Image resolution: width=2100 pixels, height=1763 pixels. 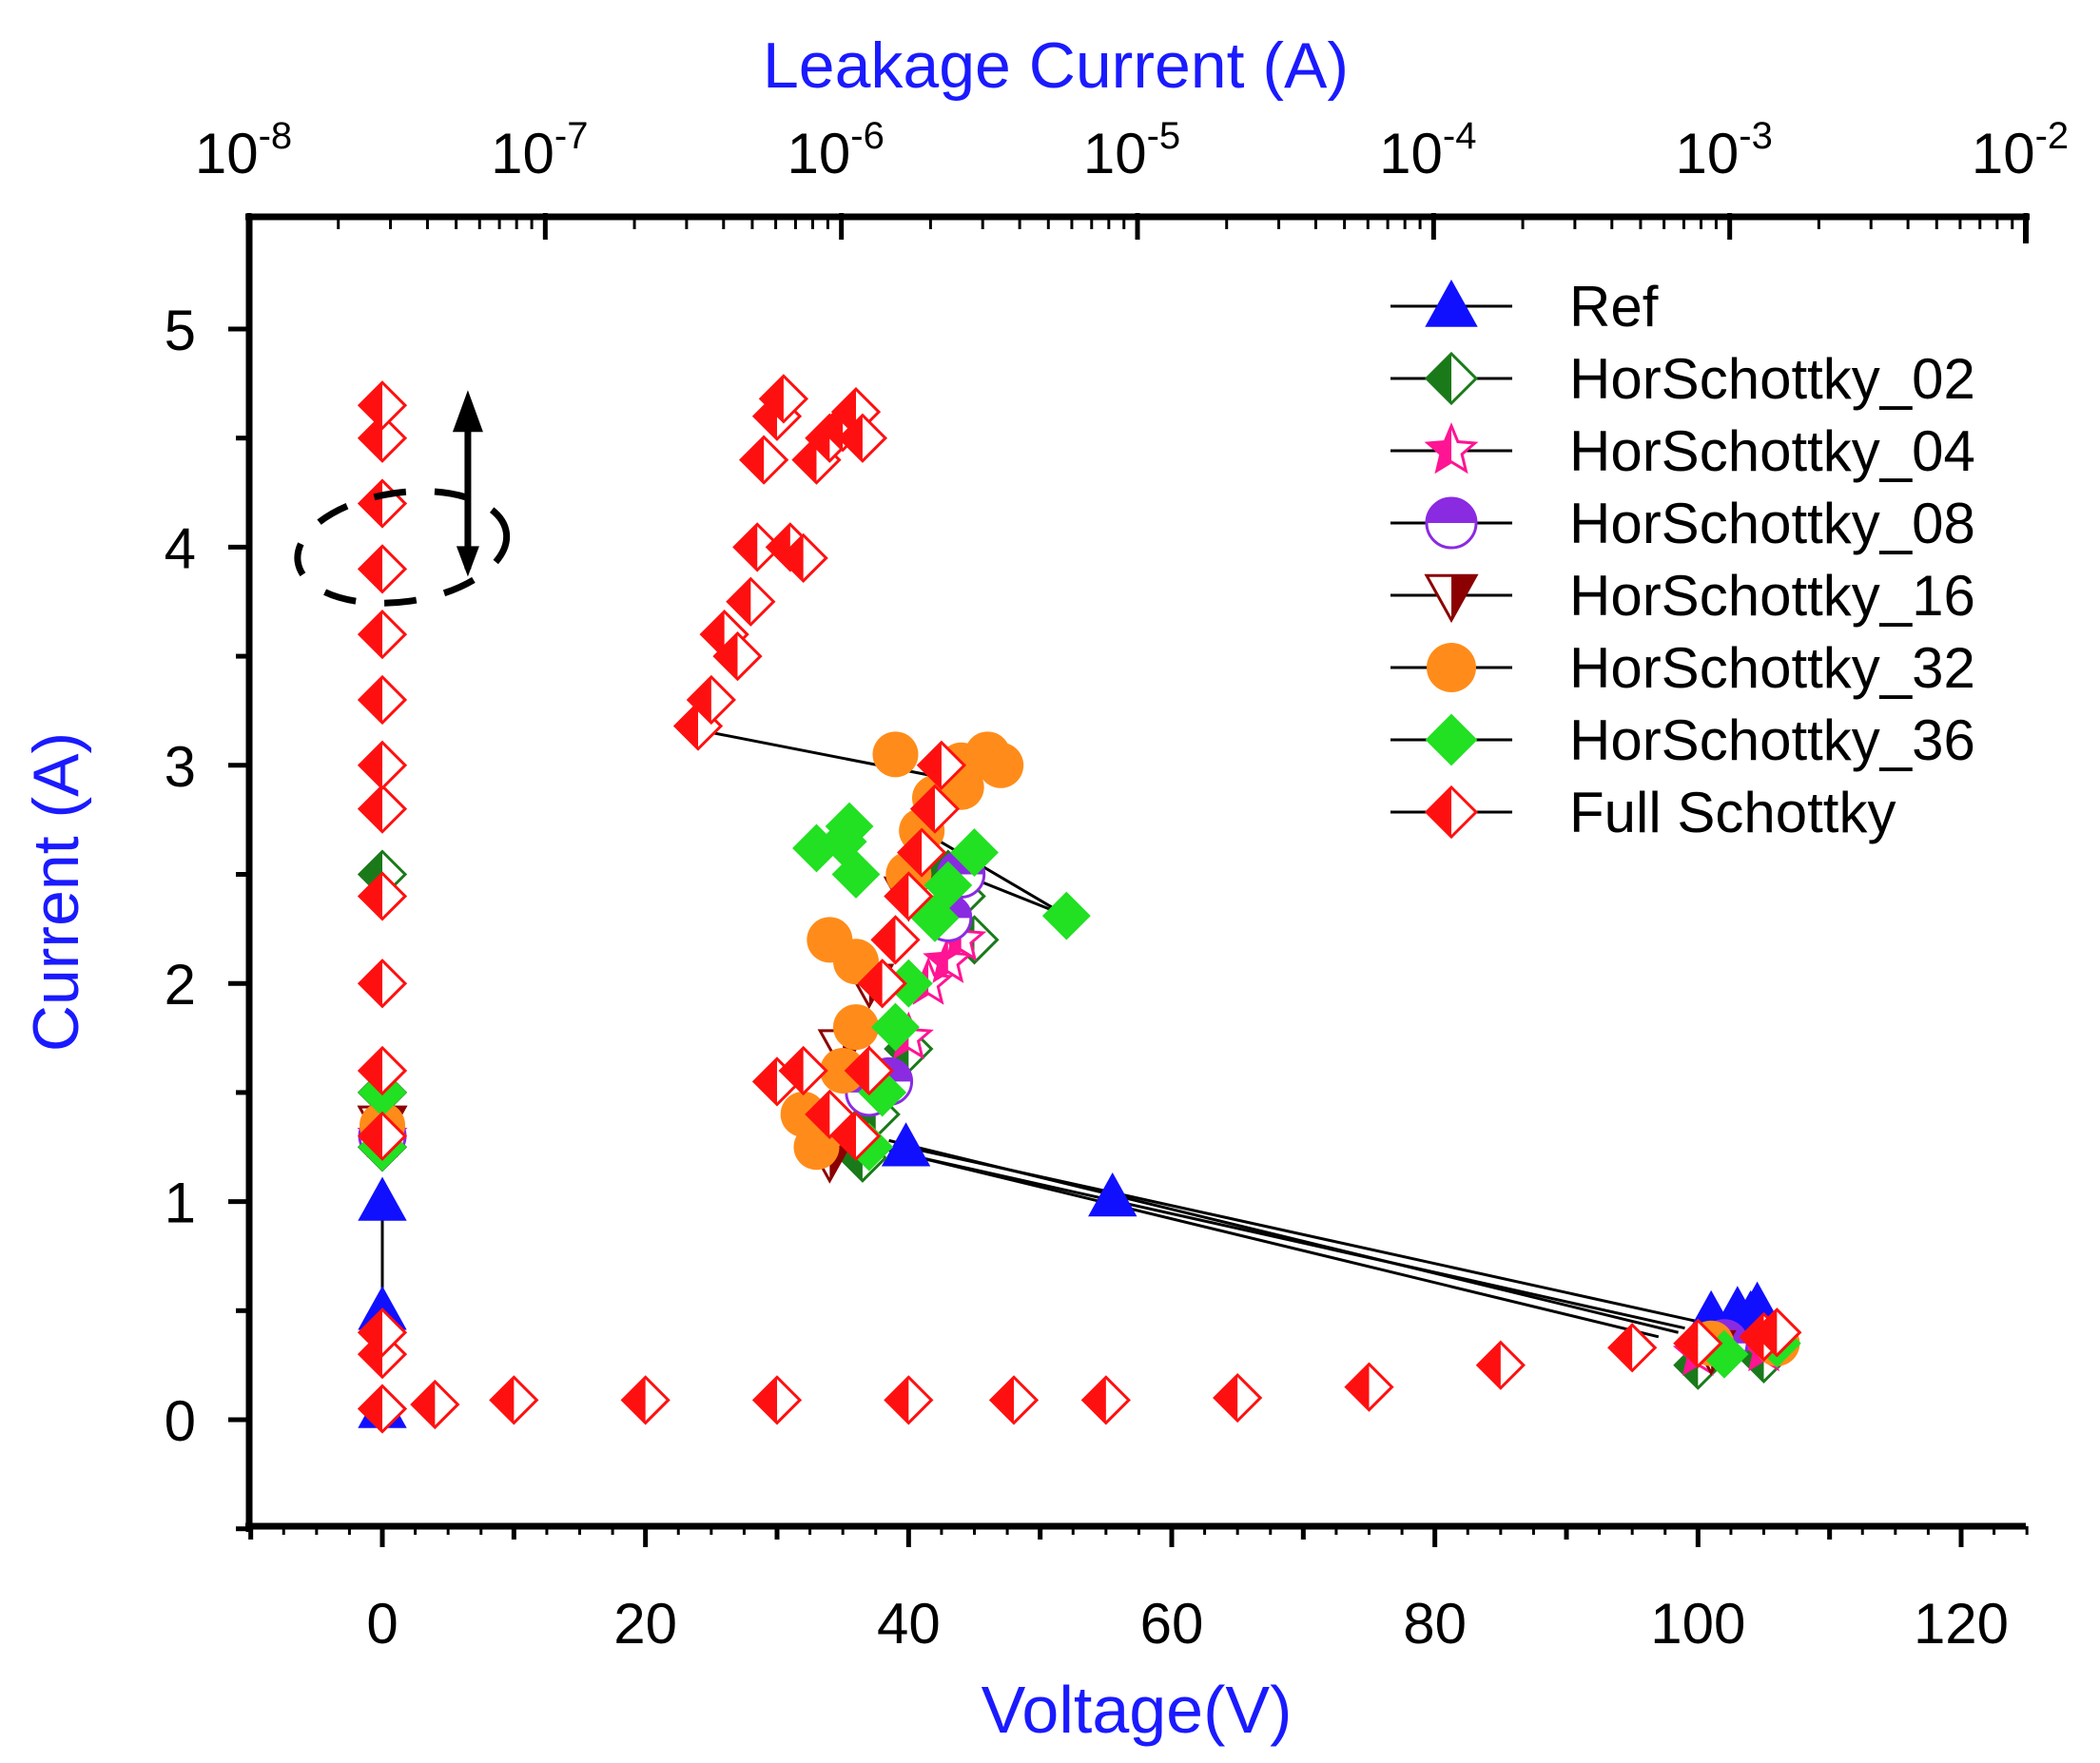 What do you see at coordinates (1137, 1710) in the screenshot?
I see `x-axis-title: Voltage(V)` at bounding box center [1137, 1710].